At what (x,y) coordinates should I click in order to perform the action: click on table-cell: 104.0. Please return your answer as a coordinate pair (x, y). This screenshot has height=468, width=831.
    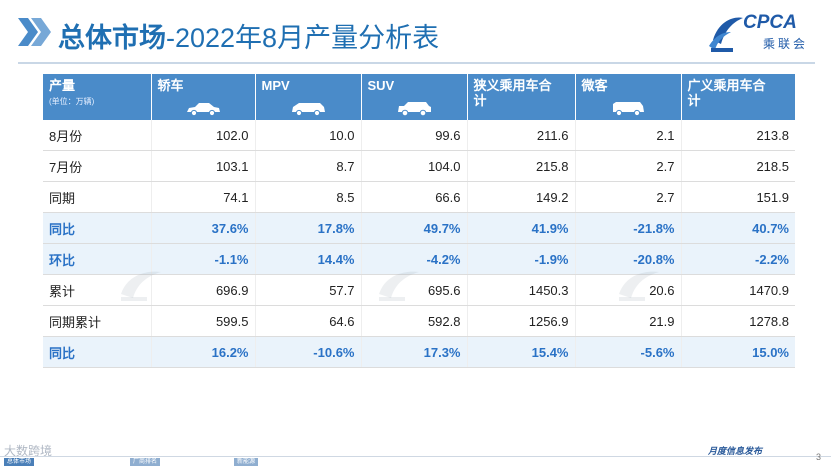
    Looking at the image, I should click on (414, 166).